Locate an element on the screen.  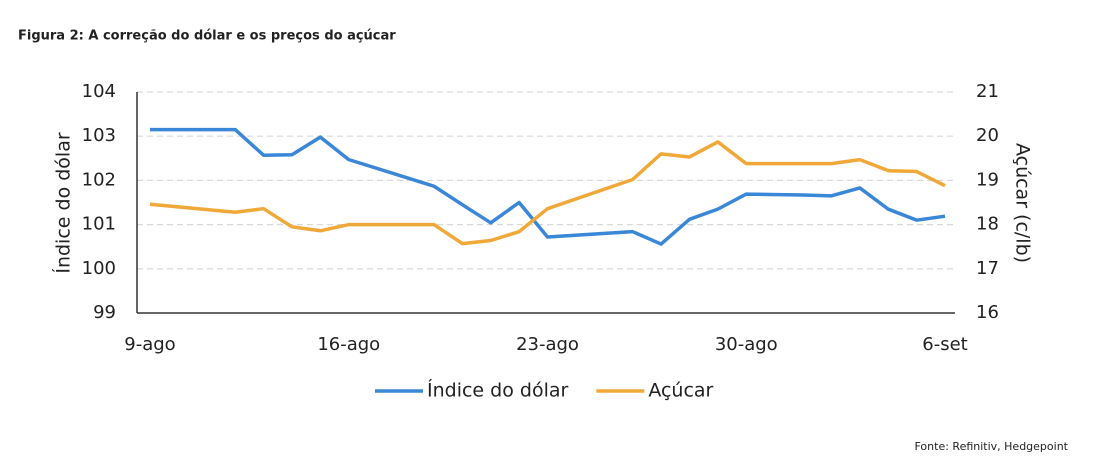
y-tick-label: 100 is located at coordinates (99, 268).